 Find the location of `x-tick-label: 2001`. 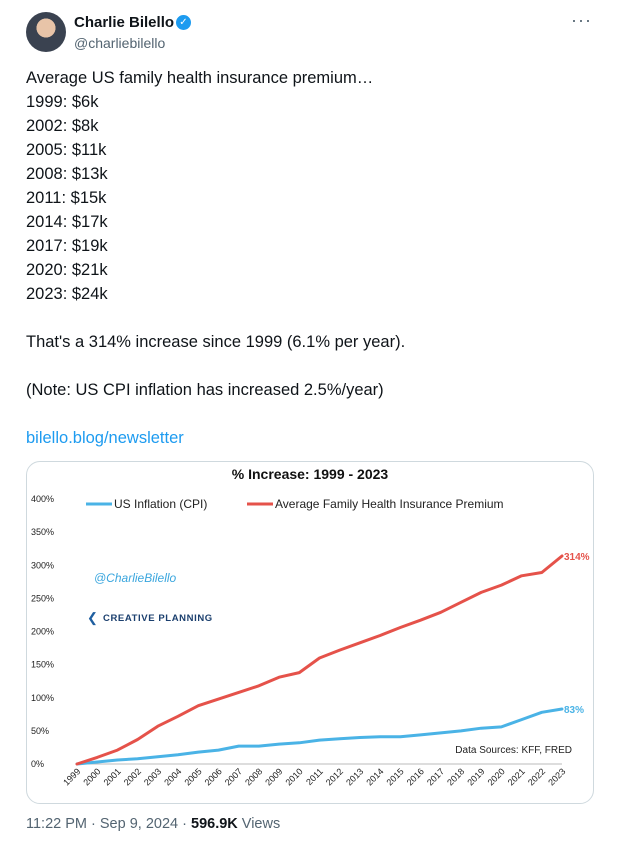

x-tick-label: 2001 is located at coordinates (112, 776).